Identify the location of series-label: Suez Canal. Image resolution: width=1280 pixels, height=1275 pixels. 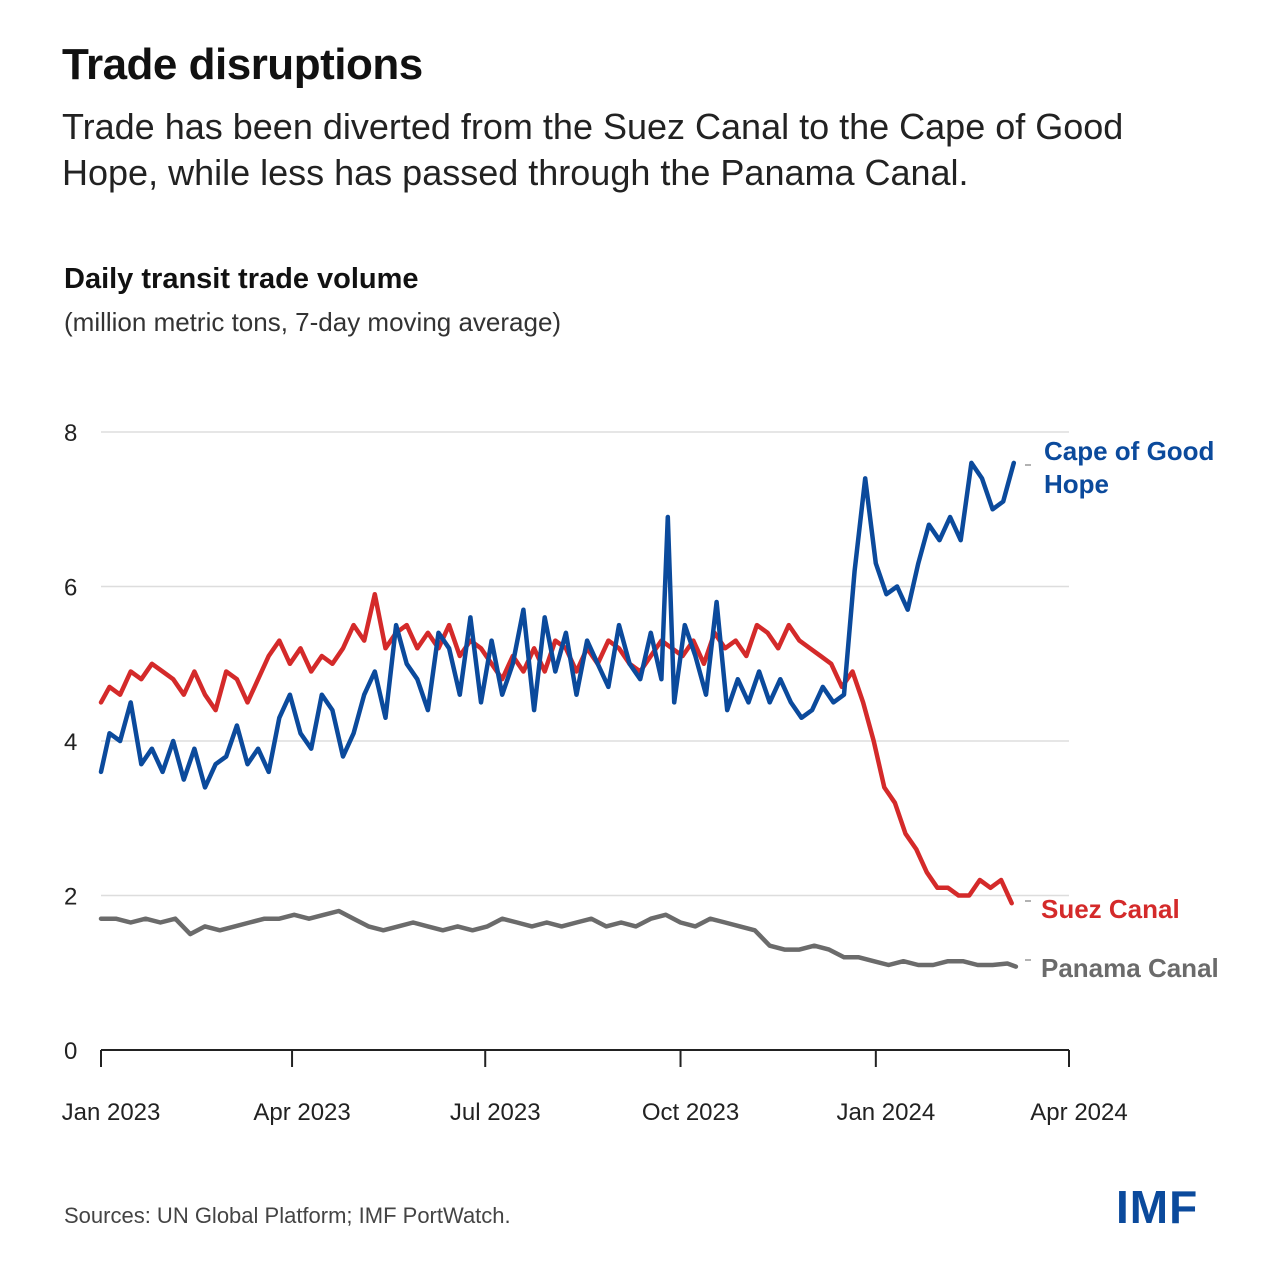
(1110, 909).